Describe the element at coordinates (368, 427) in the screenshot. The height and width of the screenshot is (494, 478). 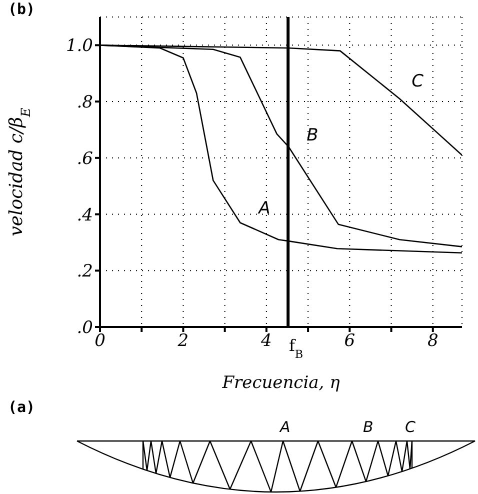
I see `text: B` at that location.